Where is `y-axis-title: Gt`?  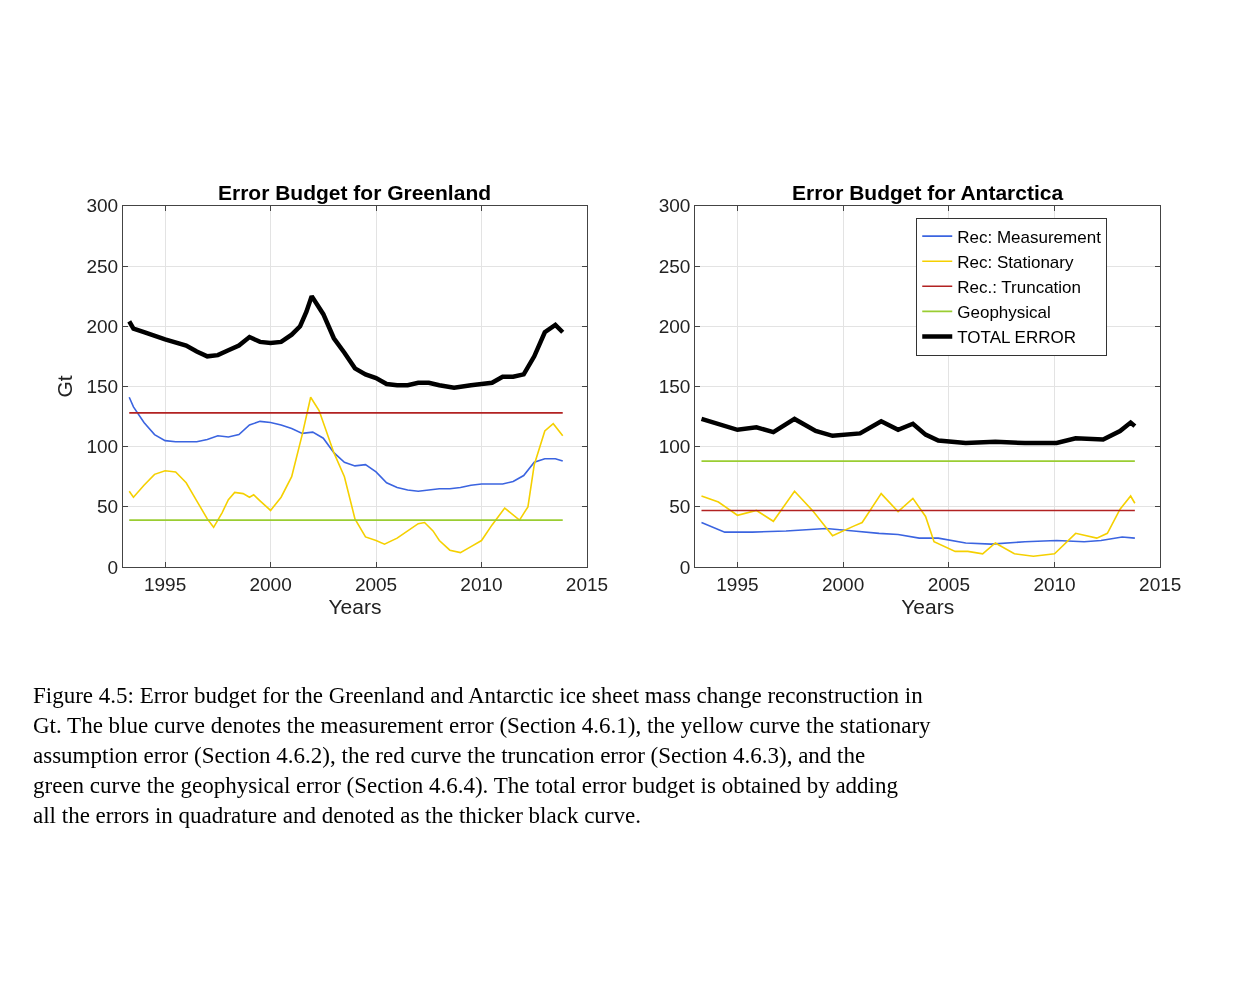
y-axis-title: Gt is located at coordinates (64, 386).